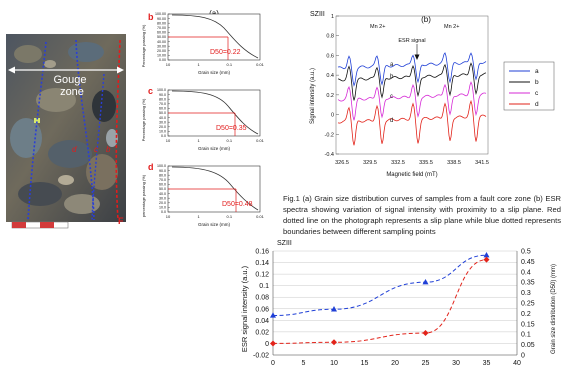 Image resolution: width=563 pixels, height=367 pixels. What do you see at coordinates (118, 130) in the screenshot?
I see `slip-plane-line` at bounding box center [118, 130].